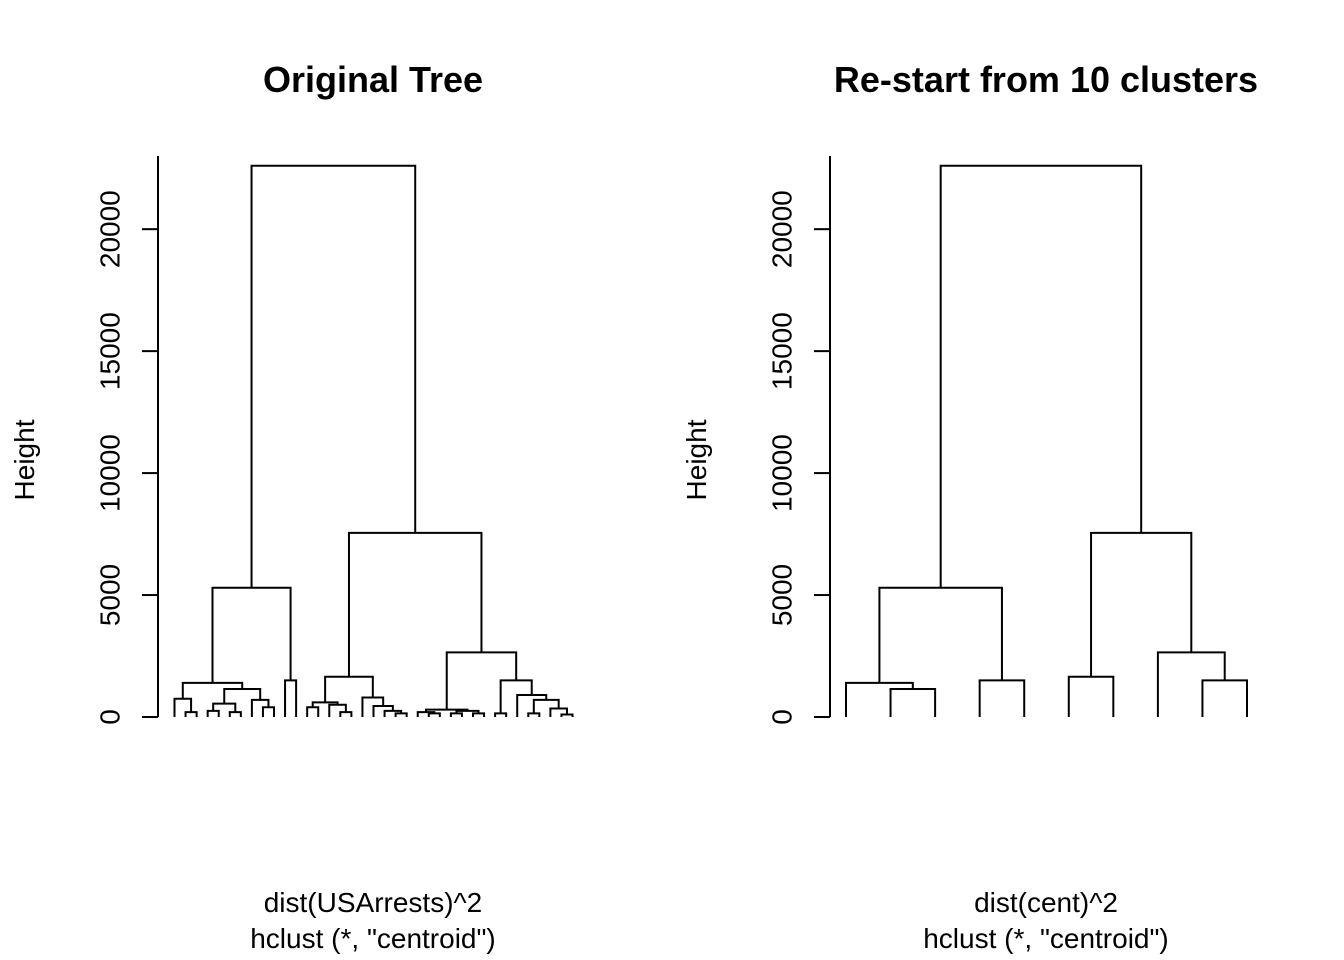 Image resolution: width=1344 pixels, height=960 pixels. Describe the element at coordinates (1046, 902) in the screenshot. I see `x-axis-label: dist(cent)^2` at that location.